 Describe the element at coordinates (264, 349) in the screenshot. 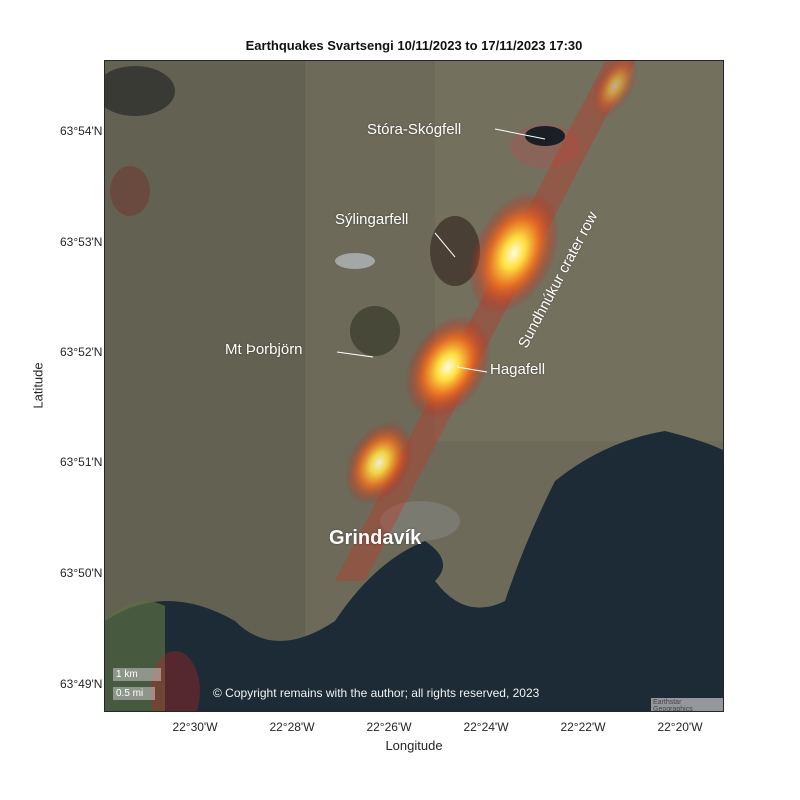

I see `label-thorbjorn: Mt Þorbjörn` at that location.